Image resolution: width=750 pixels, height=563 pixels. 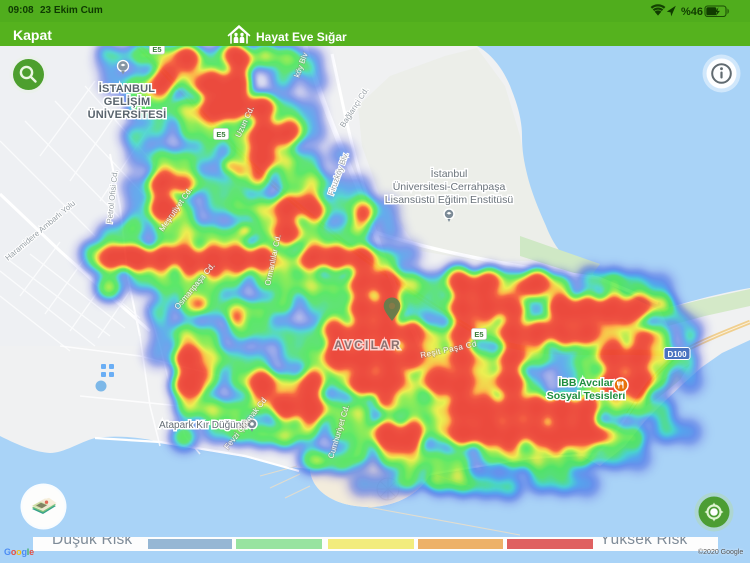 I want to click on svg-text: İBB Avcılar, so click(x=585, y=382).